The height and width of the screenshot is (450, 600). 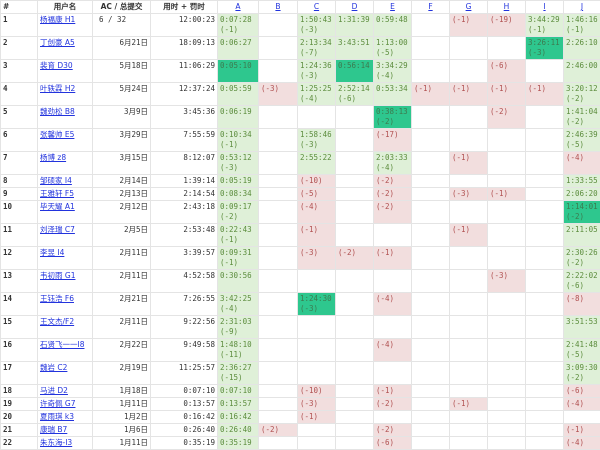 I want to click on user-link: 韦初雨 G1, so click(x=57, y=275).